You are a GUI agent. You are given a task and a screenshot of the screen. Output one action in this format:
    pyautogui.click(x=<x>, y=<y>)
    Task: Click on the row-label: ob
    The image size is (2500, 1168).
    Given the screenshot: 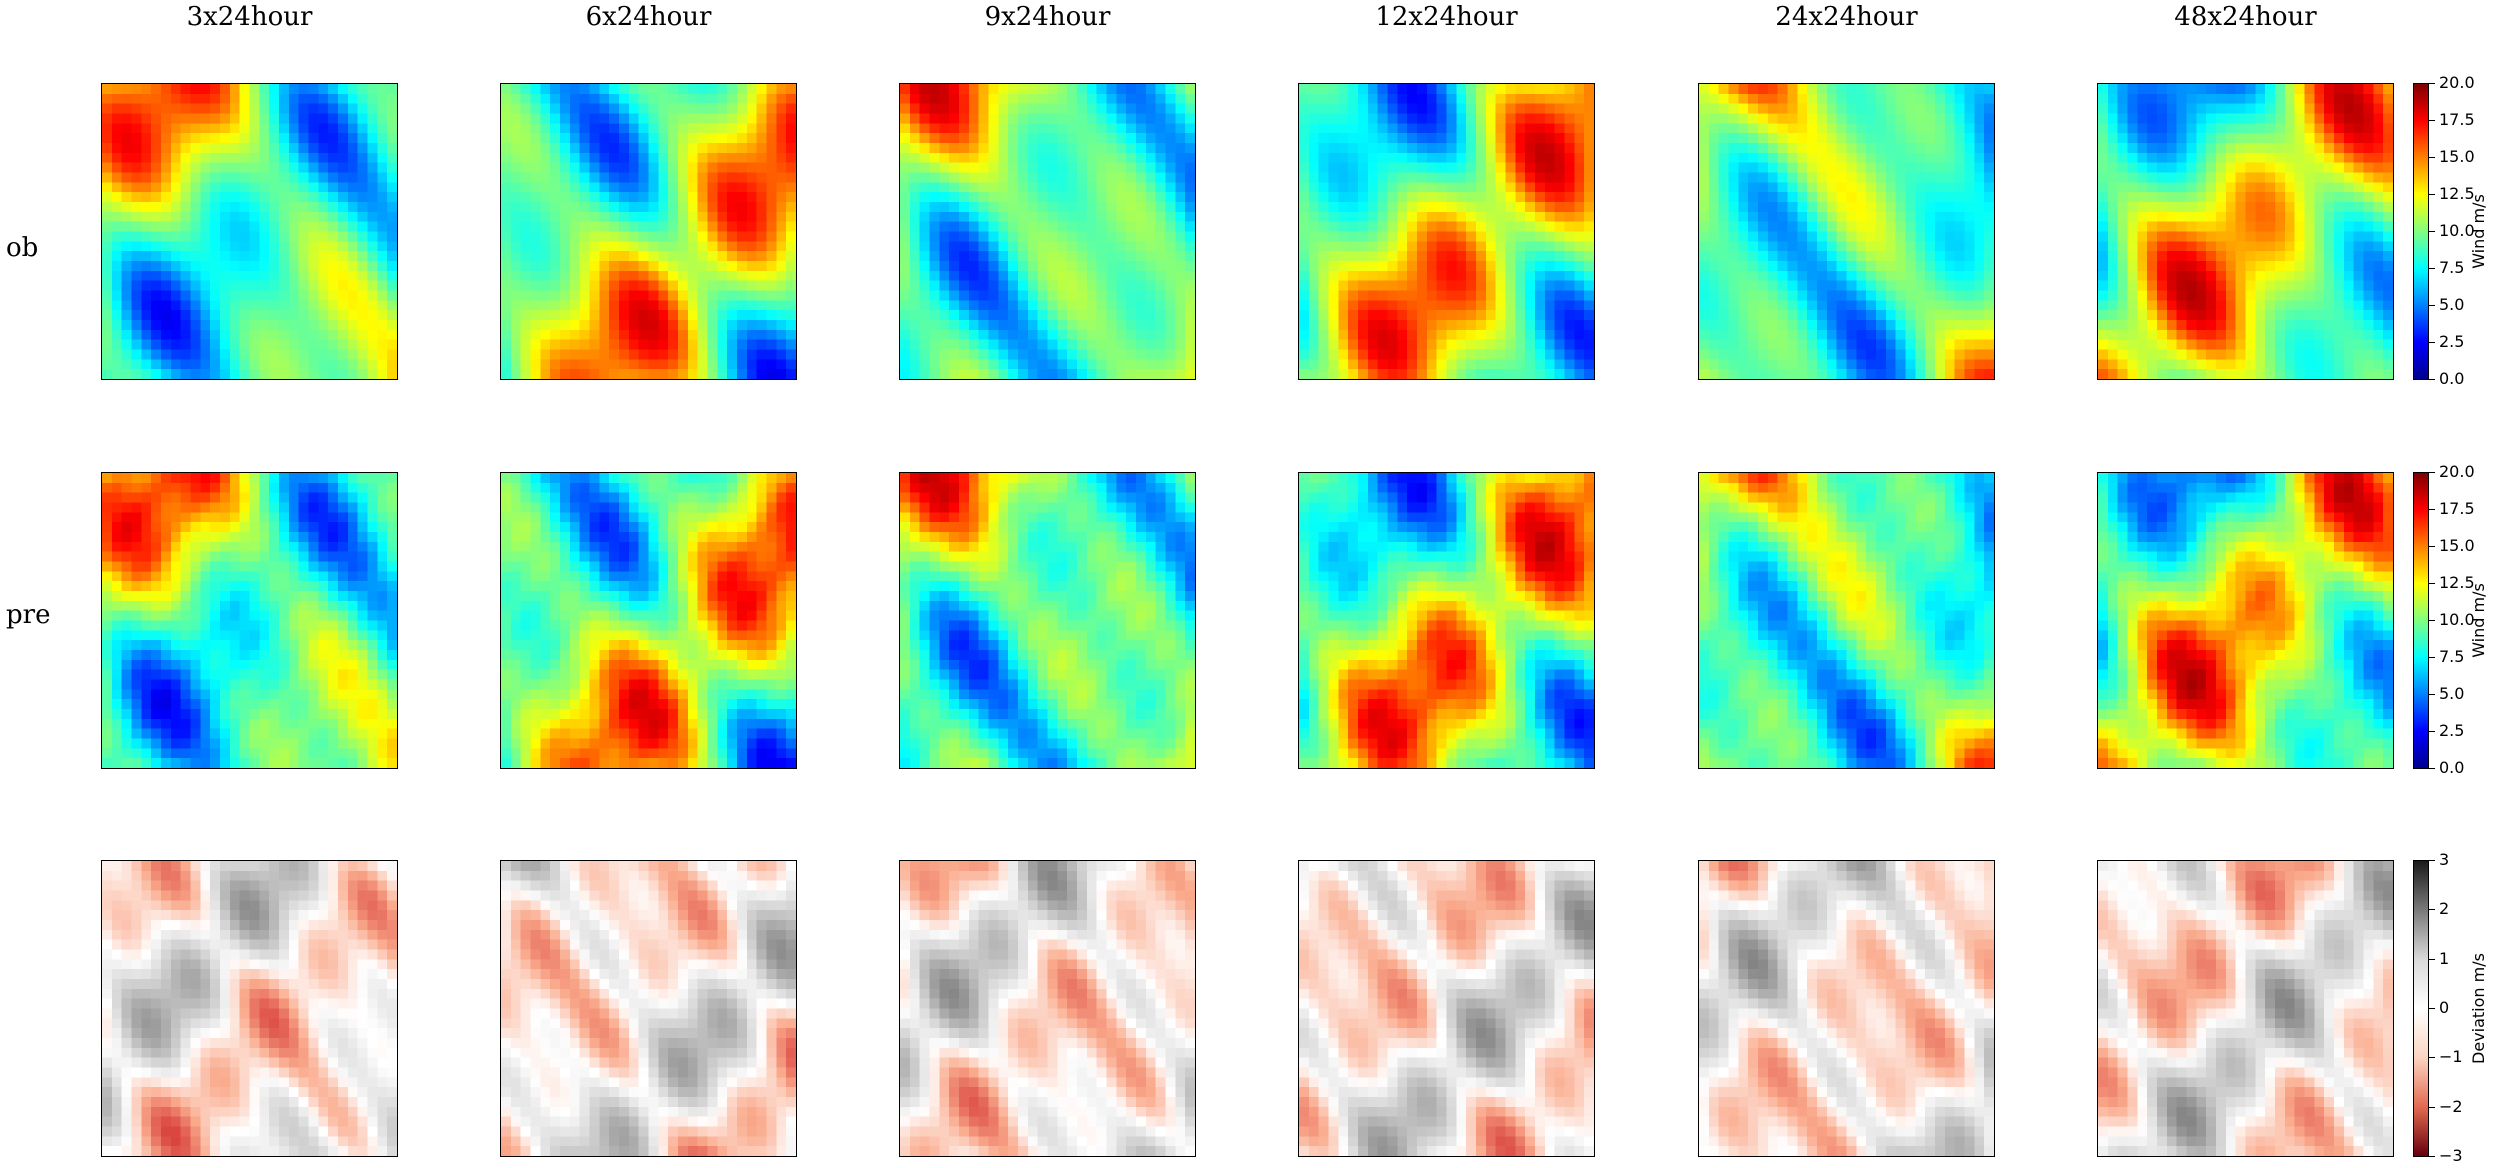 What is the action you would take?
    pyautogui.click(x=22, y=248)
    